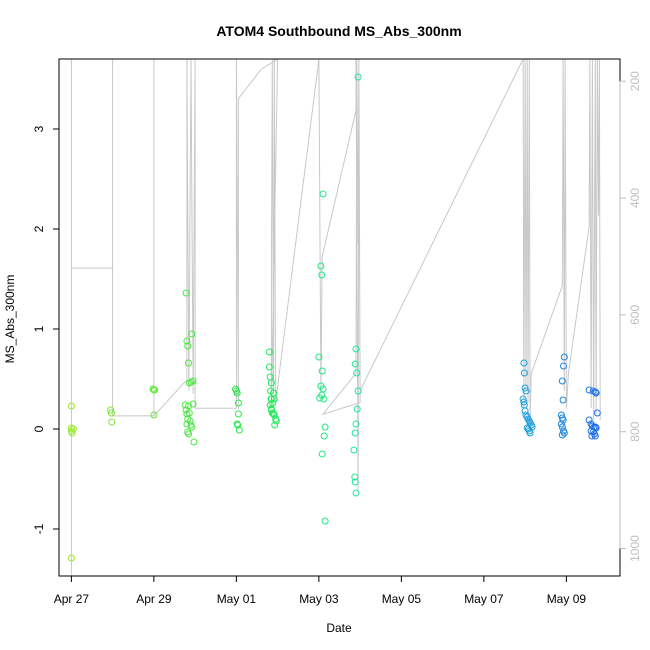 The width and height of the screenshot is (650, 650). I want to click on x-tick-label: May 05, so click(402, 599).